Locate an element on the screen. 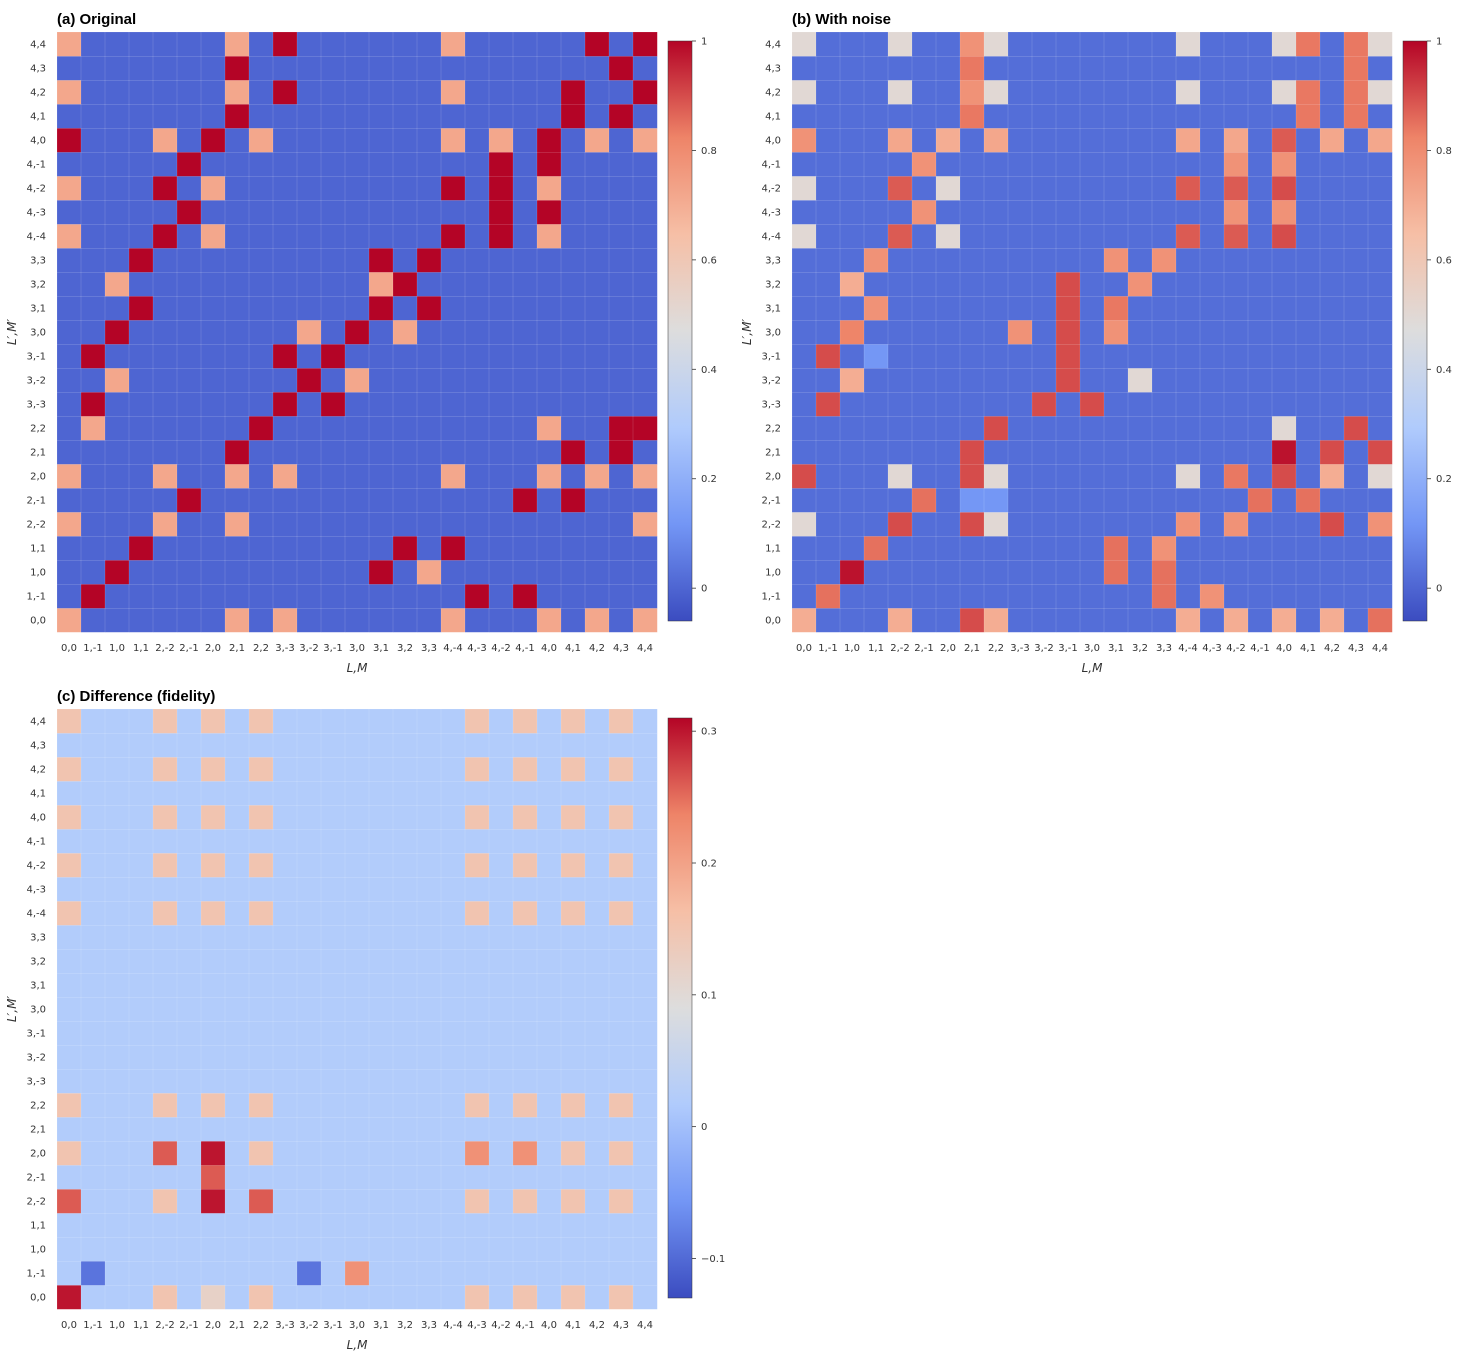 The height and width of the screenshot is (1354, 1463). colorbar-original is located at coordinates (680, 331).